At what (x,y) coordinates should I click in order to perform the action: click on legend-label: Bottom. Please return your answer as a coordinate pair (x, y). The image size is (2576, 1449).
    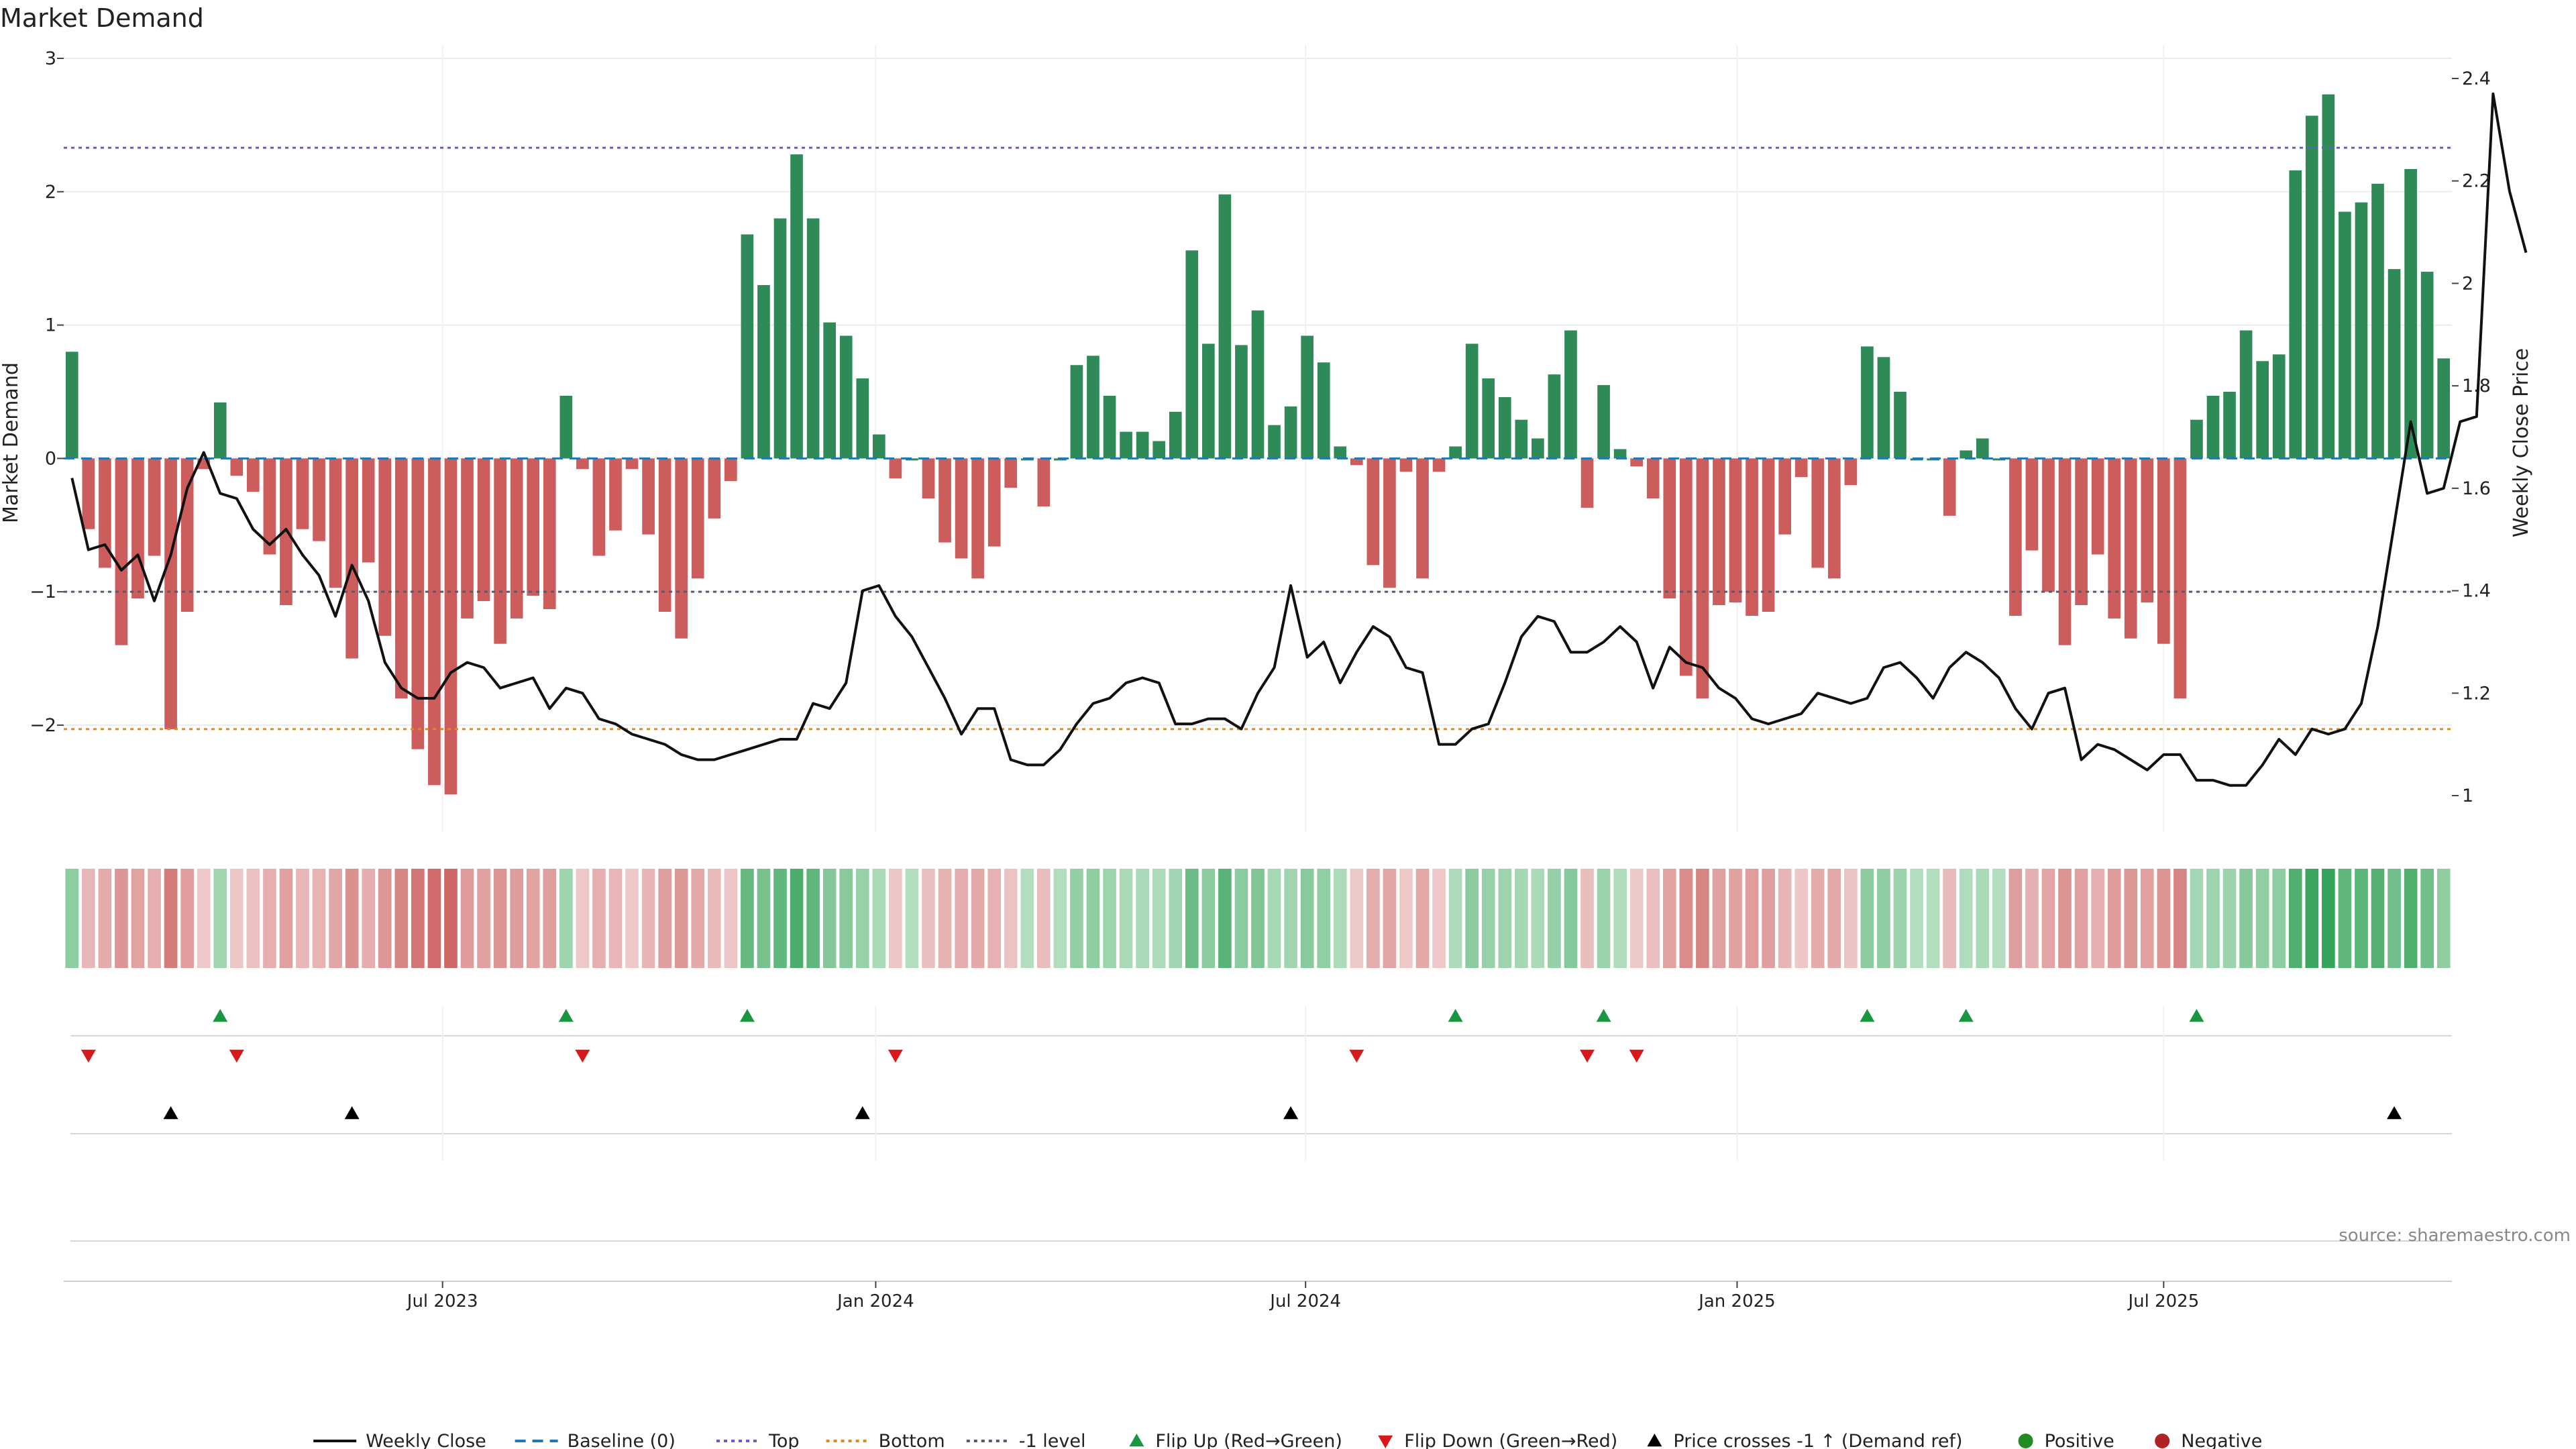
    Looking at the image, I should click on (912, 1440).